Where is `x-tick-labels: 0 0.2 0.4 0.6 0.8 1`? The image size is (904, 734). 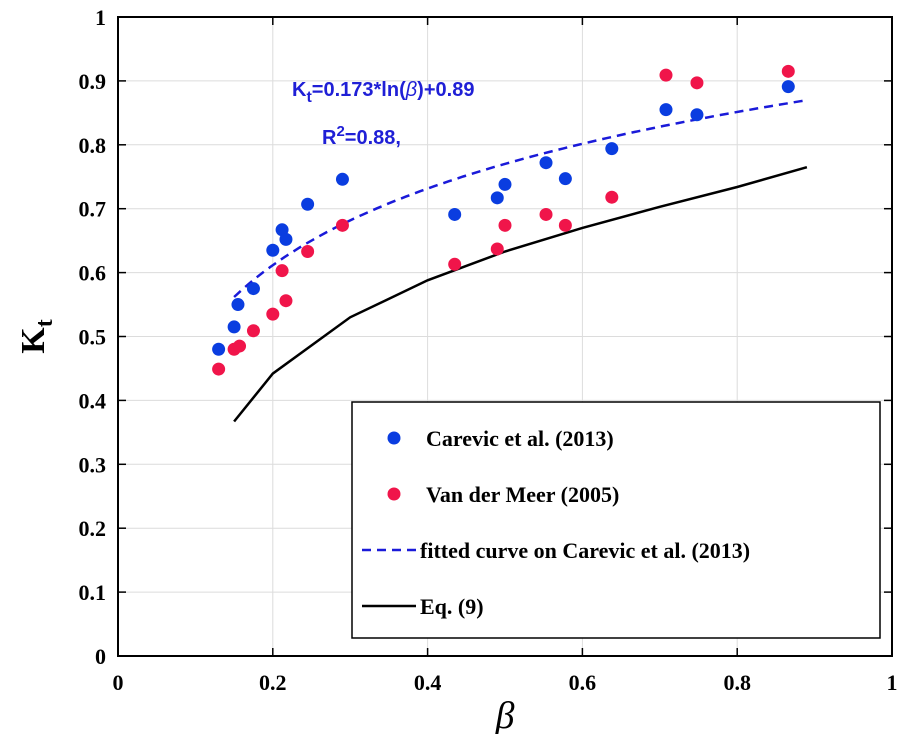
x-tick-labels: 0 0.2 0.4 0.6 0.8 1 is located at coordinates (505, 682).